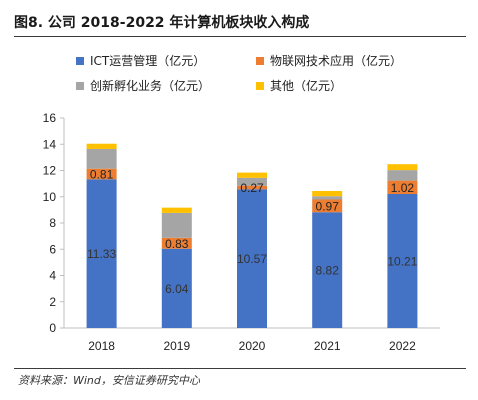 The image size is (478, 400). I want to click on figure-title-row: 图8. 公司 2018-2022 年计算机板块收入构成, so click(240, 23).